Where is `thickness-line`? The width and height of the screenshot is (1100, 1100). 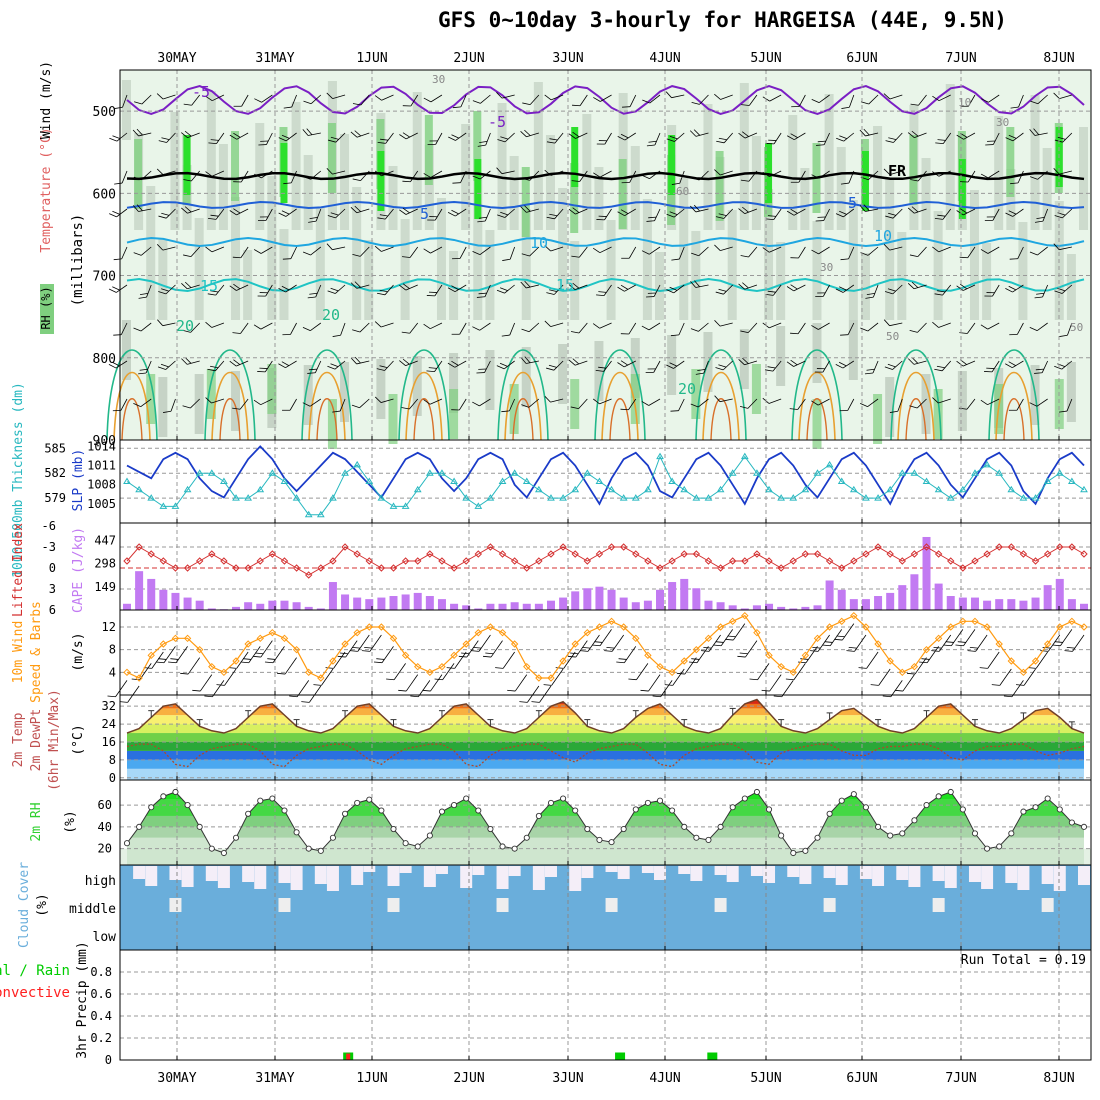
thickness-line is located at coordinates (605, 485).